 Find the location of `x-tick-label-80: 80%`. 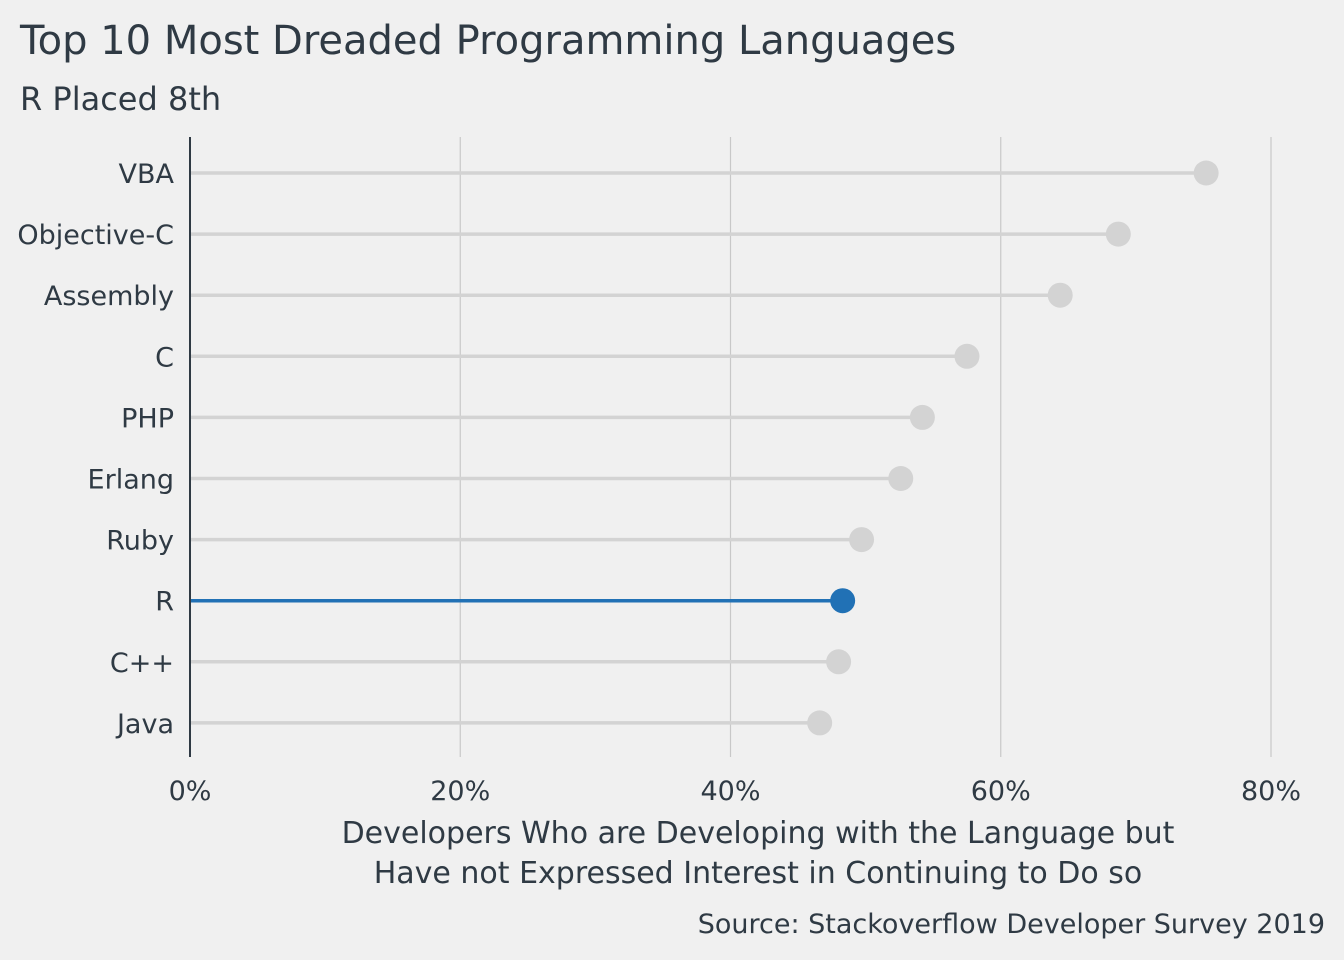

x-tick-label-80: 80% is located at coordinates (1271, 791).